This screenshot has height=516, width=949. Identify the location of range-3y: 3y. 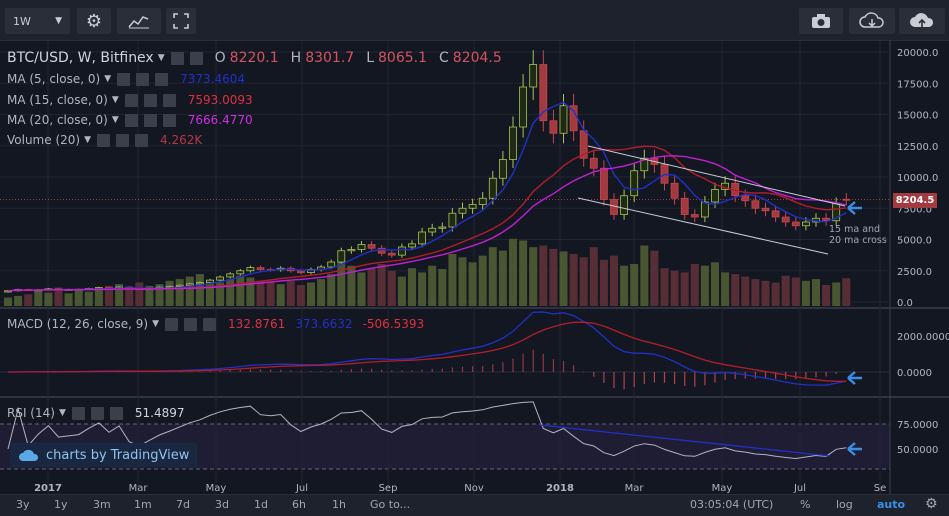
(23, 504).